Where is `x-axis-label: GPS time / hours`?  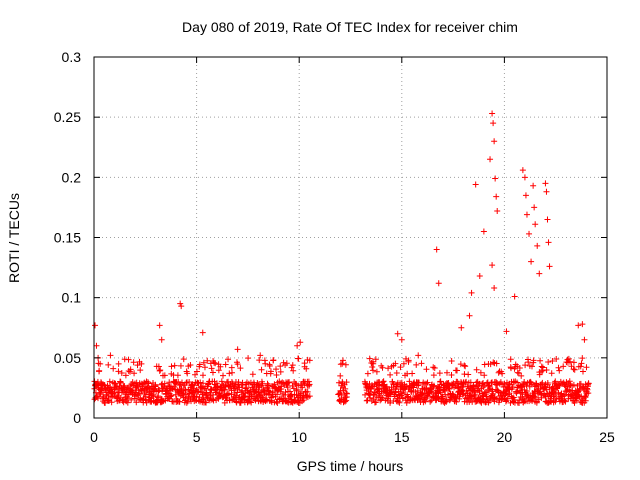 x-axis-label: GPS time / hours is located at coordinates (350, 466).